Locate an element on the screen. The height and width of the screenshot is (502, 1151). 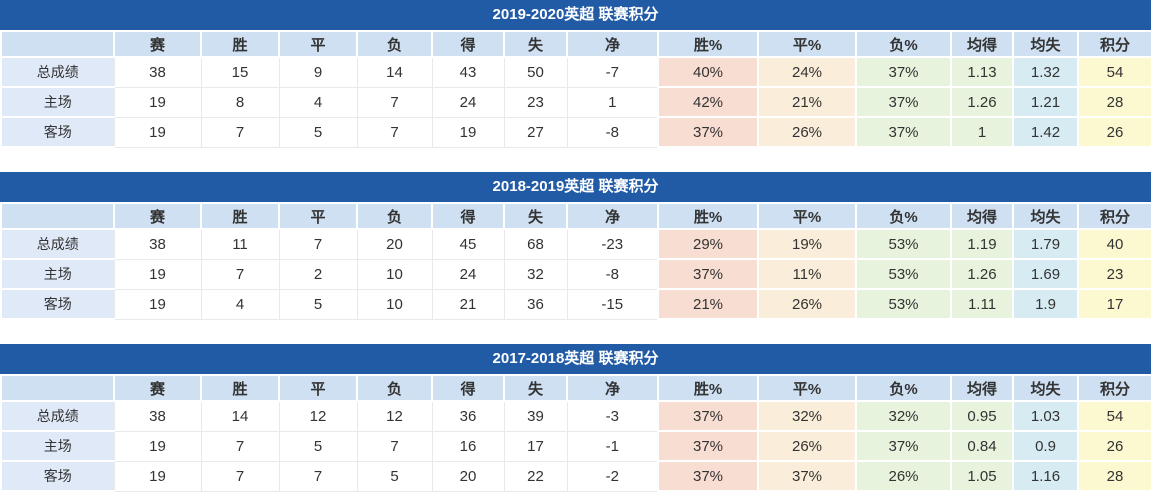
stat-cell: 1.21 is located at coordinates (1045, 102).